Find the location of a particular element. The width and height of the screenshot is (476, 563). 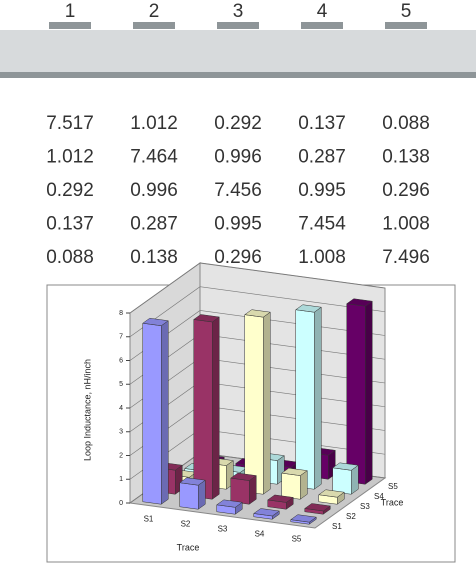

y-tick-label: 6 is located at coordinates (121, 360).